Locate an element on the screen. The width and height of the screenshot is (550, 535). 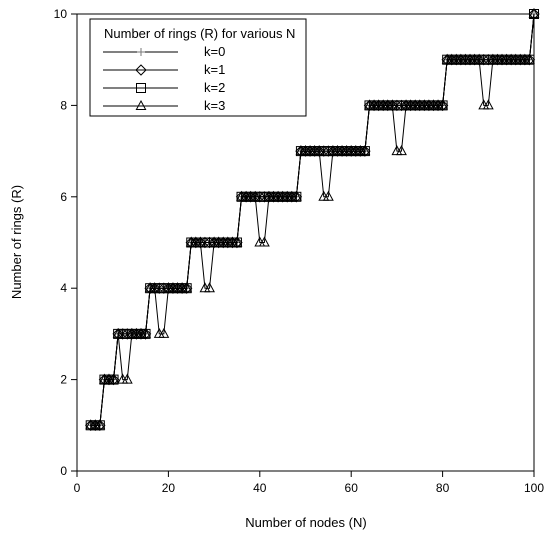
legend-entry: k=3 is located at coordinates (164, 105).